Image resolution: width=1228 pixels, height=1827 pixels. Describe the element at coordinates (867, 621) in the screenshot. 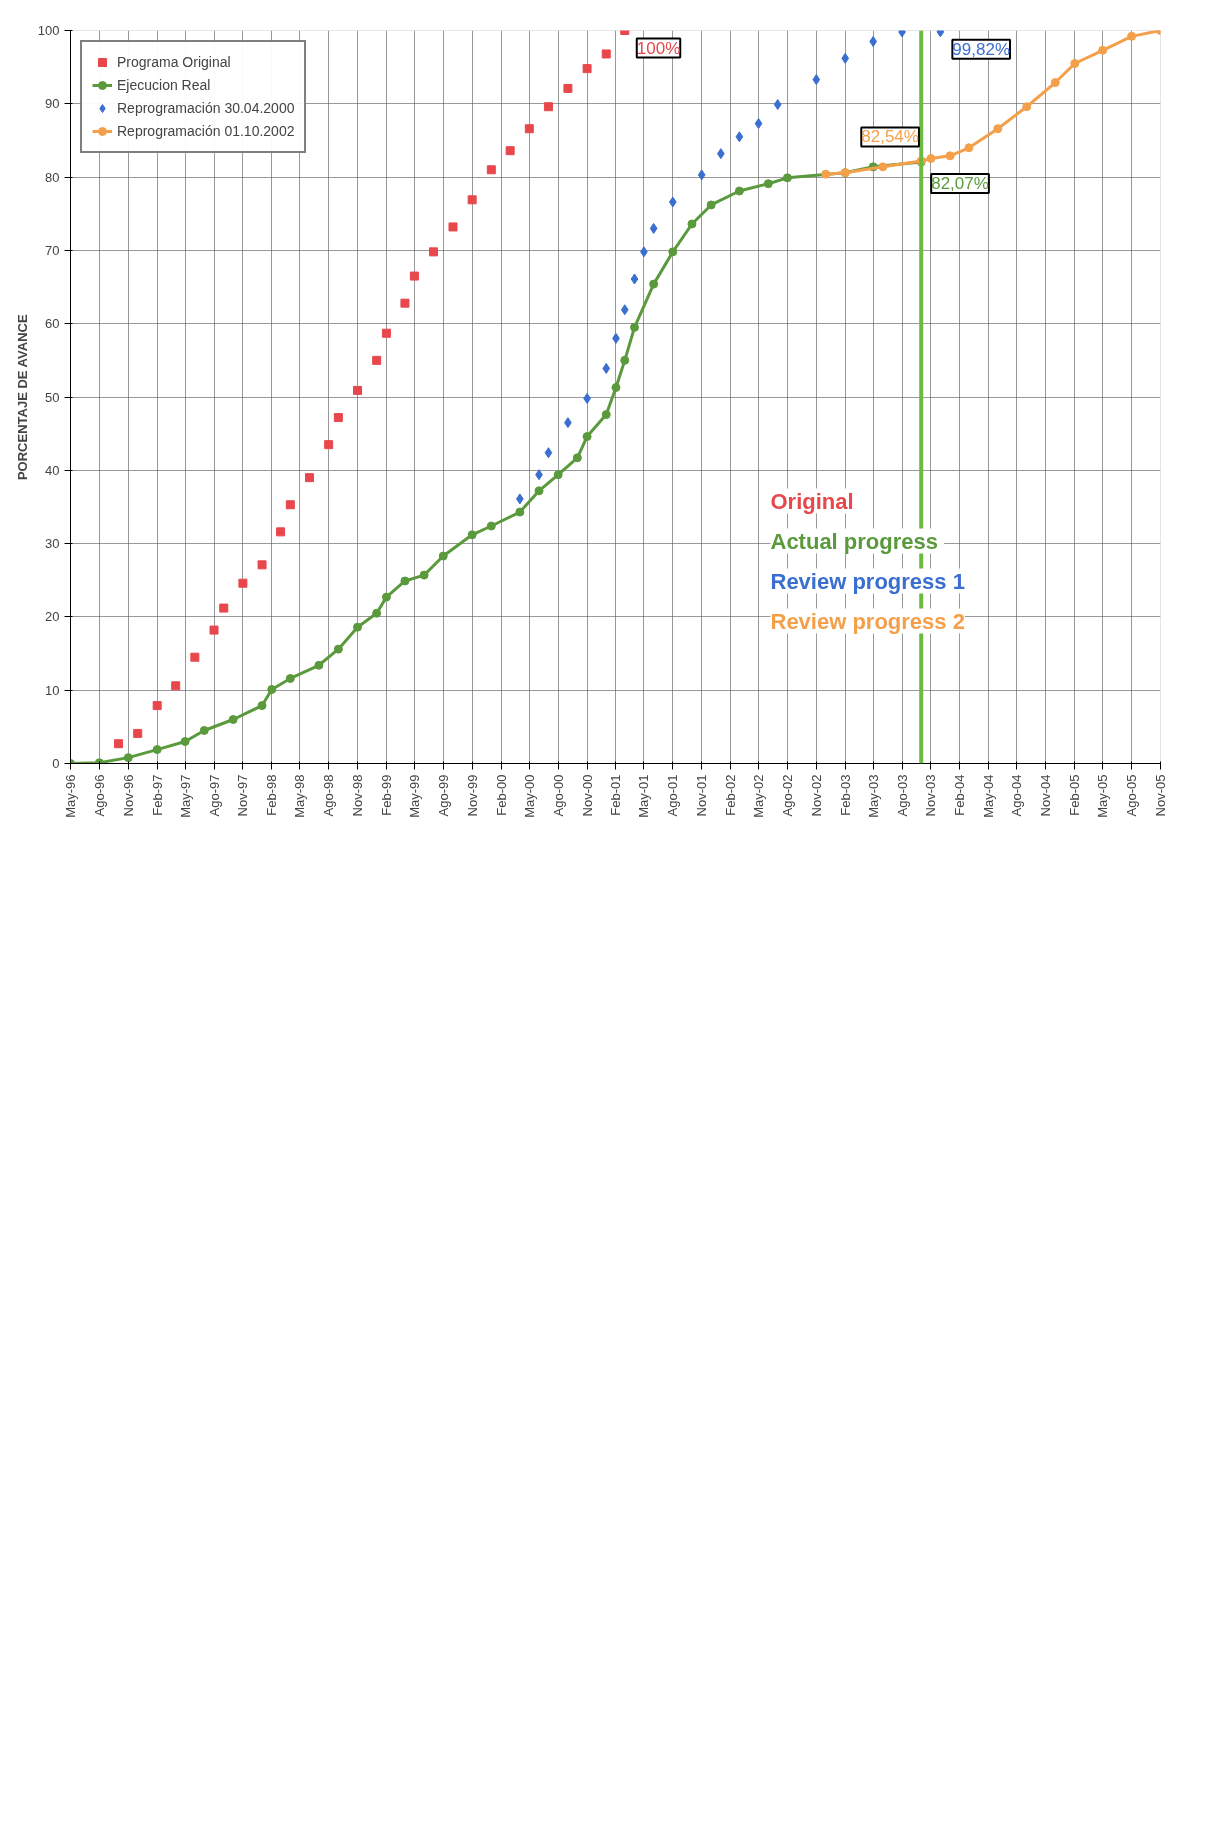

I see `annotation: Review progress 2` at that location.